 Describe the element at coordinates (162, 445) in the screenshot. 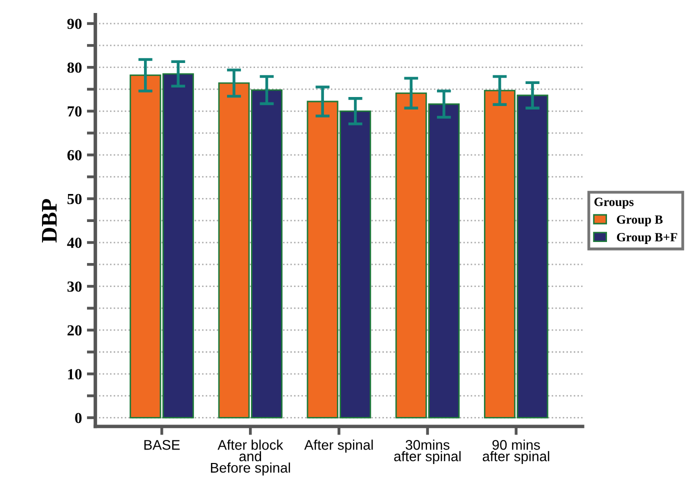

I see `x-tick-label: BASE` at that location.